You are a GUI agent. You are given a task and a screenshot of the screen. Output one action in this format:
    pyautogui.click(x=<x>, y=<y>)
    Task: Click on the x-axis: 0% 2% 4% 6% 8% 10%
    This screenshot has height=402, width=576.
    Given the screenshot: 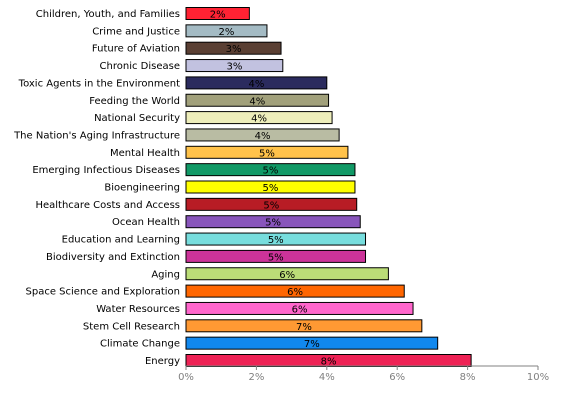 What is the action you would take?
    pyautogui.click(x=363, y=374)
    